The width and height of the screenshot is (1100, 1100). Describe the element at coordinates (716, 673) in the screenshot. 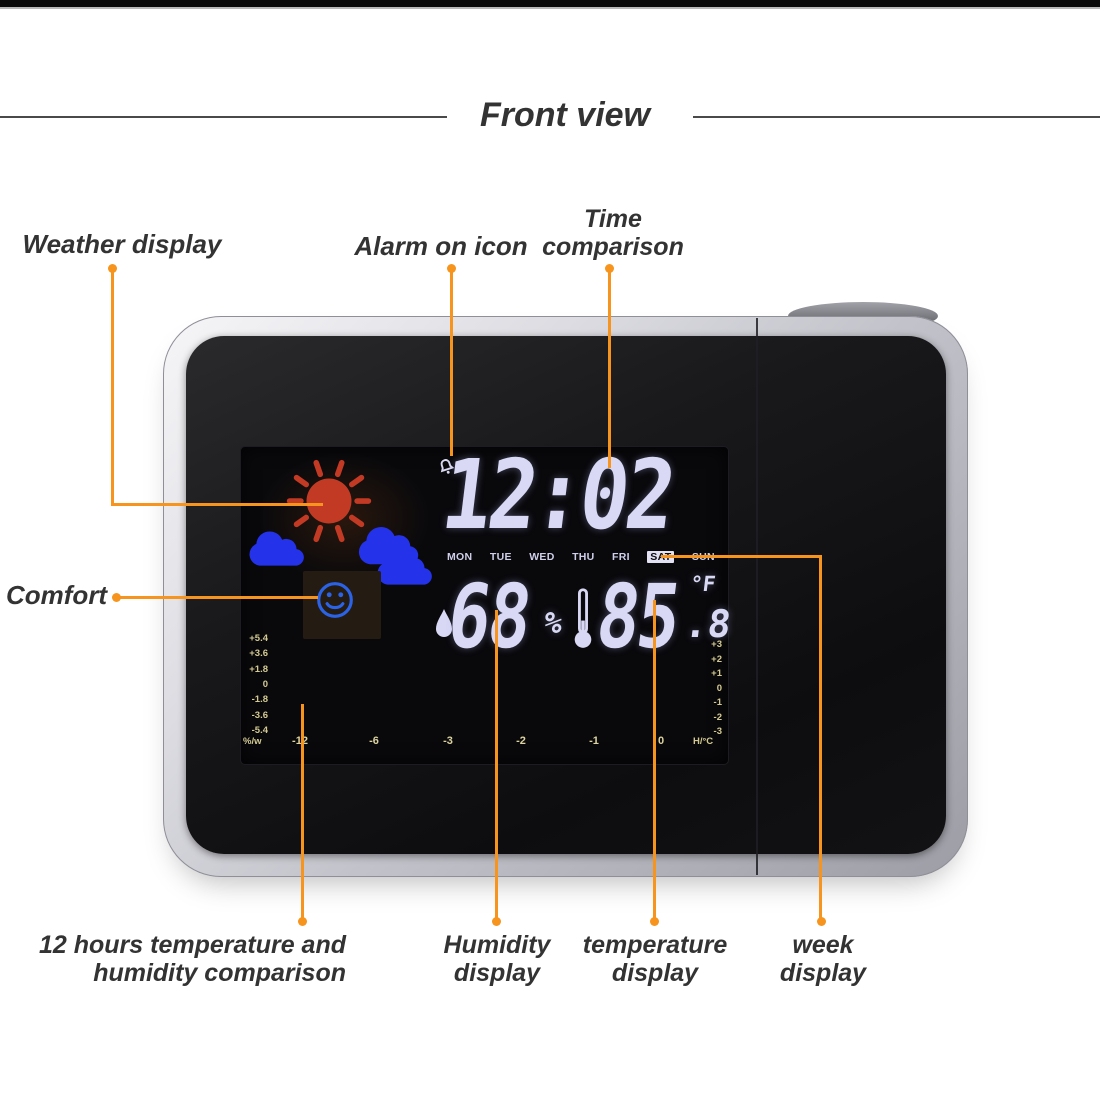

I see `axis-tick-label: +1` at that location.